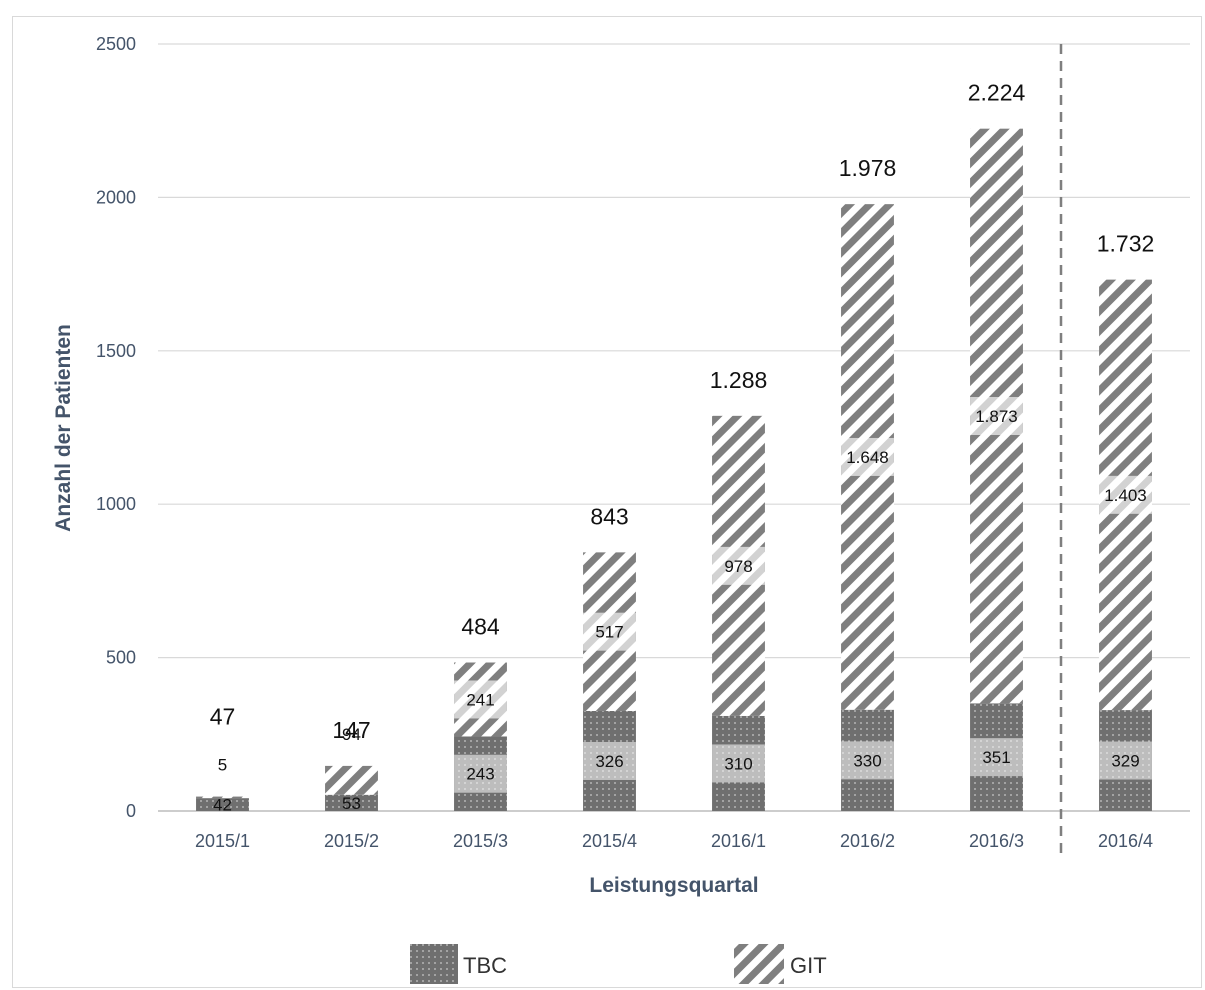  I want to click on x-tick-label: 2016/3, so click(996, 841).